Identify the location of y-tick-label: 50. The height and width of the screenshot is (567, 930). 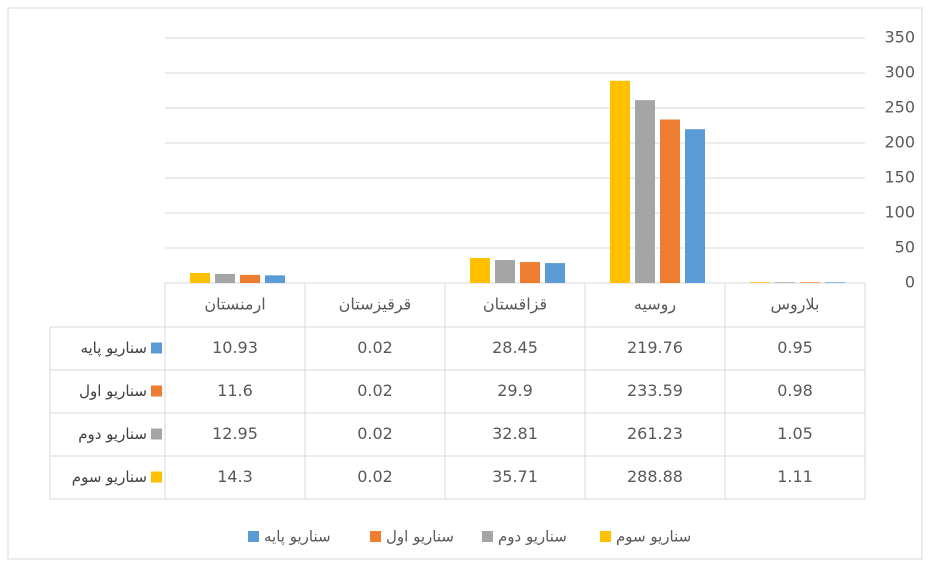
(905, 247).